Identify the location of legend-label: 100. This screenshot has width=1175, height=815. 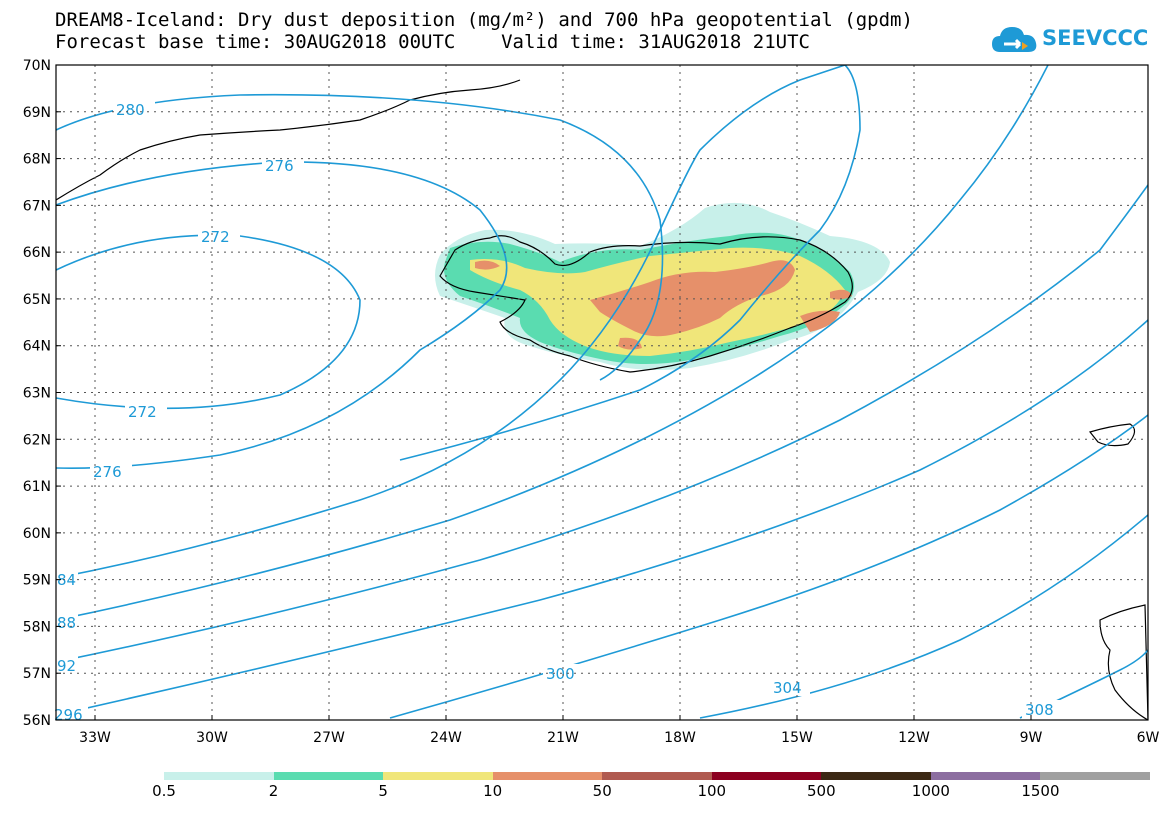
(712, 791).